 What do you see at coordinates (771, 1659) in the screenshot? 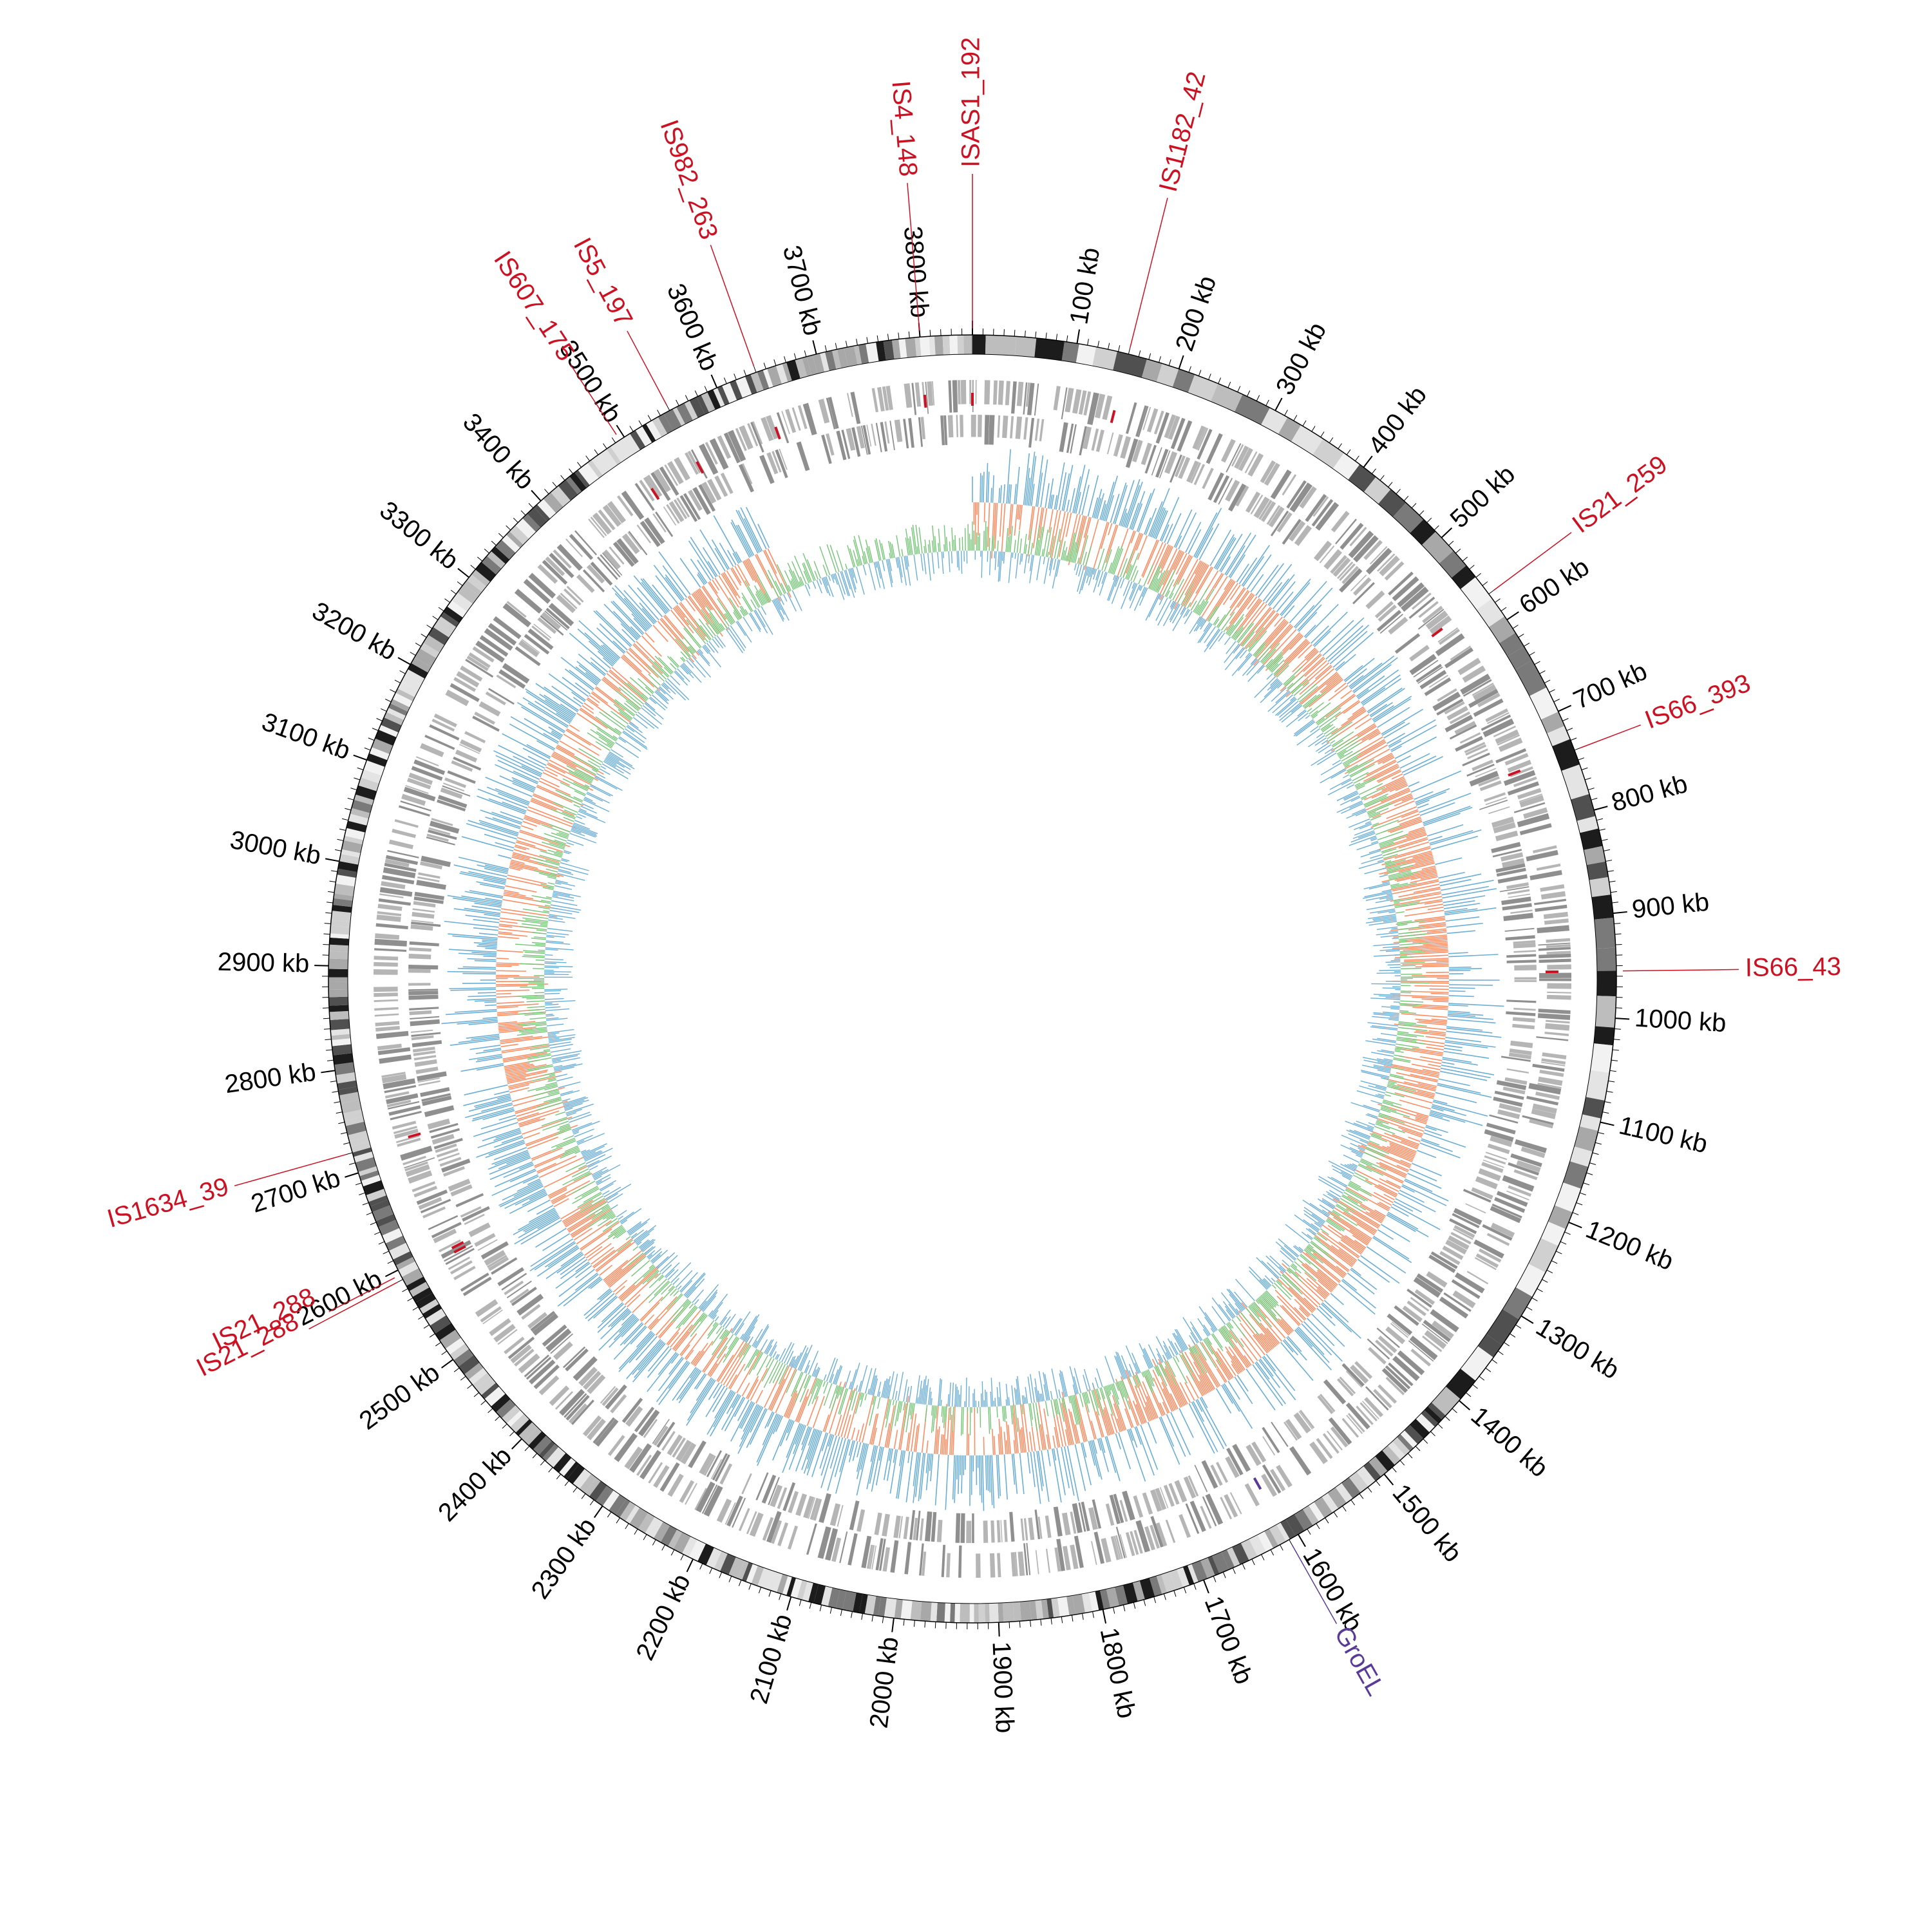
I see `tick-label: 2100 kb` at bounding box center [771, 1659].